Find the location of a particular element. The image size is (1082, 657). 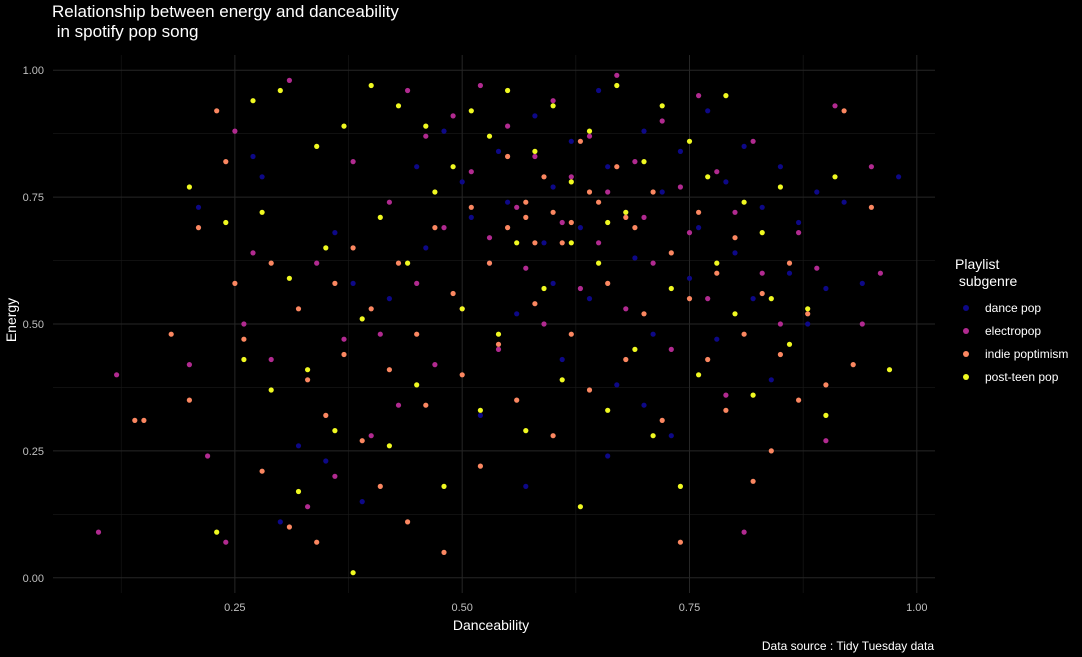

legend-label: dance pop is located at coordinates (1013, 307).